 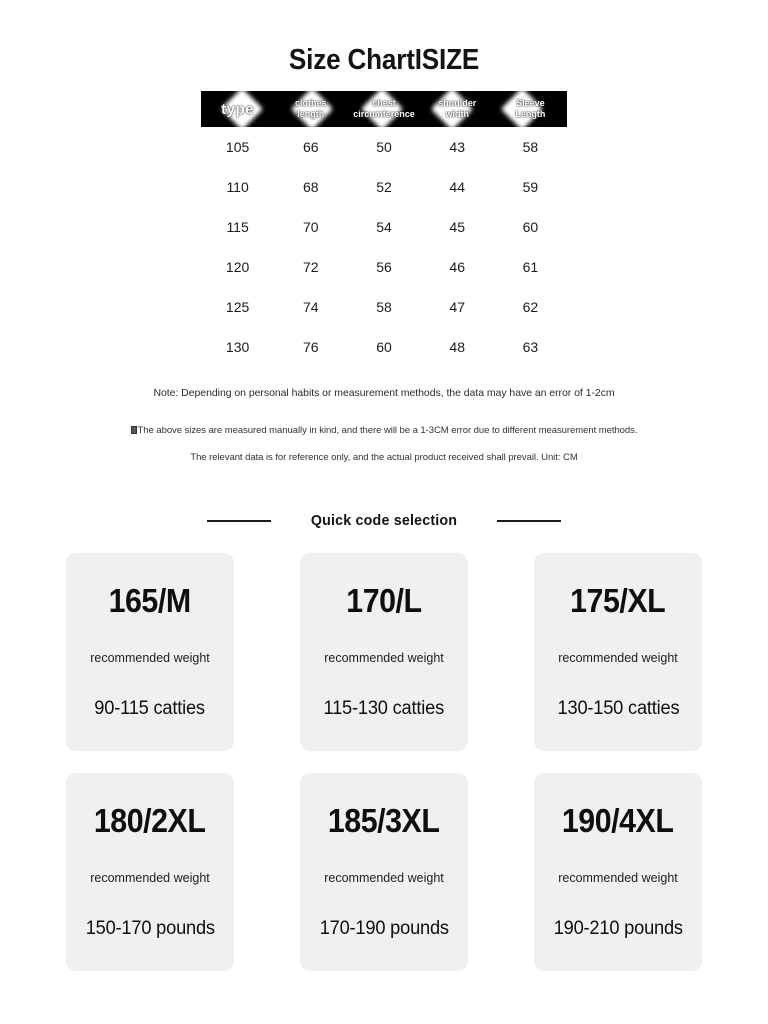 I want to click on column-header-clothes-length: clothes length, so click(x=310, y=109).